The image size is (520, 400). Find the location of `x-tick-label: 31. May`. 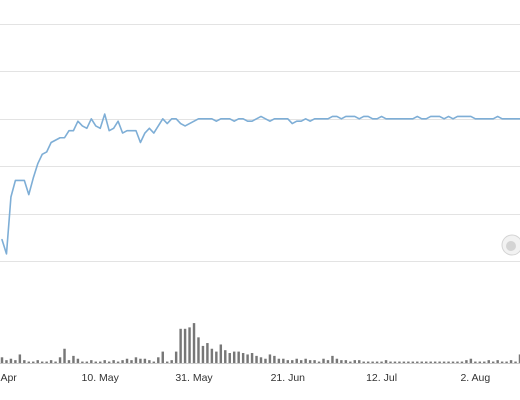

x-tick-label: 31. May is located at coordinates (194, 378).